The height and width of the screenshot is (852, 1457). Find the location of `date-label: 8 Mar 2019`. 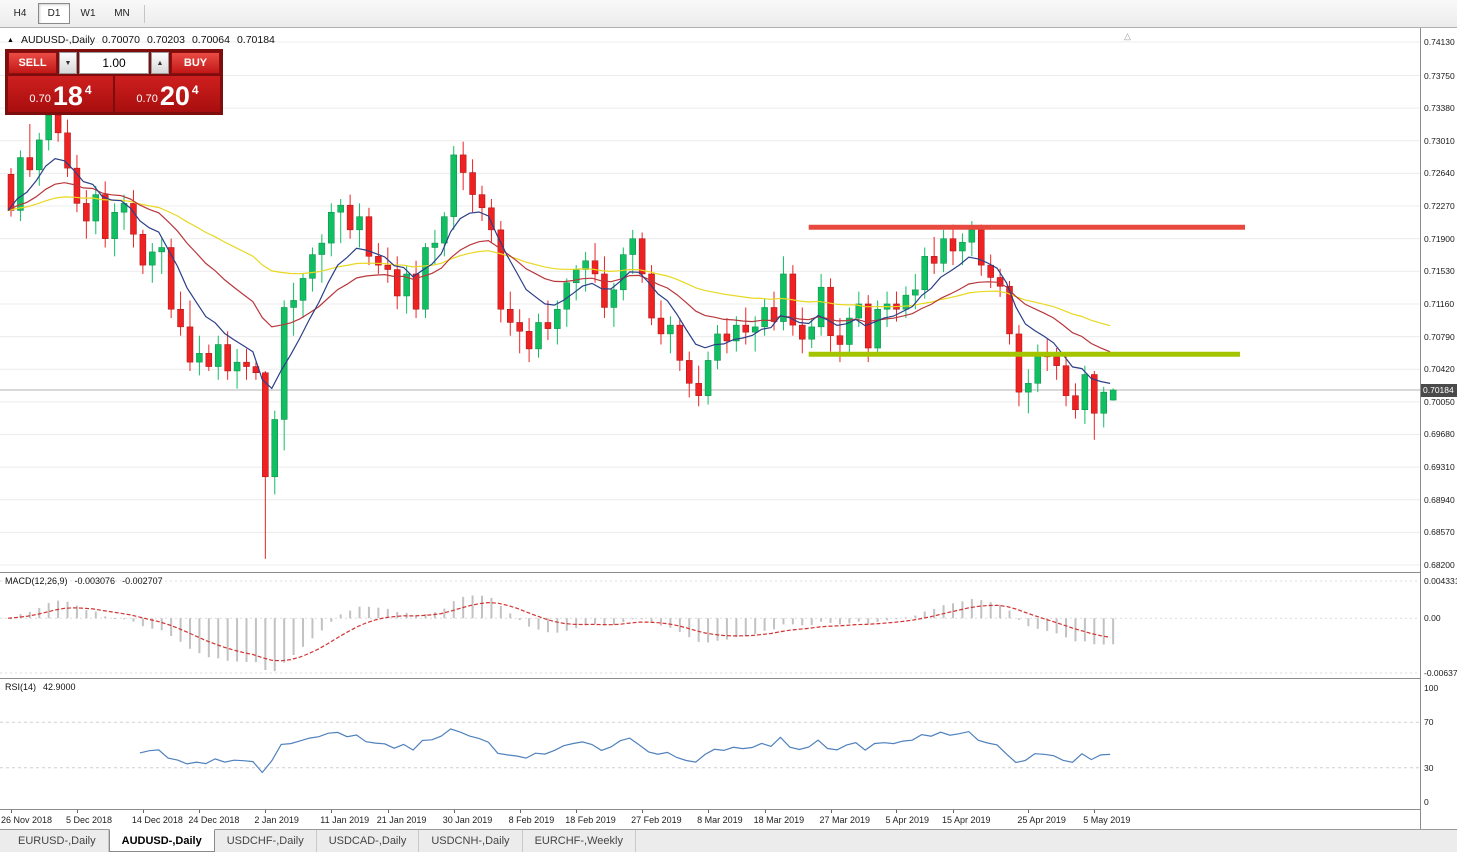

date-label: 8 Mar 2019 is located at coordinates (720, 820).